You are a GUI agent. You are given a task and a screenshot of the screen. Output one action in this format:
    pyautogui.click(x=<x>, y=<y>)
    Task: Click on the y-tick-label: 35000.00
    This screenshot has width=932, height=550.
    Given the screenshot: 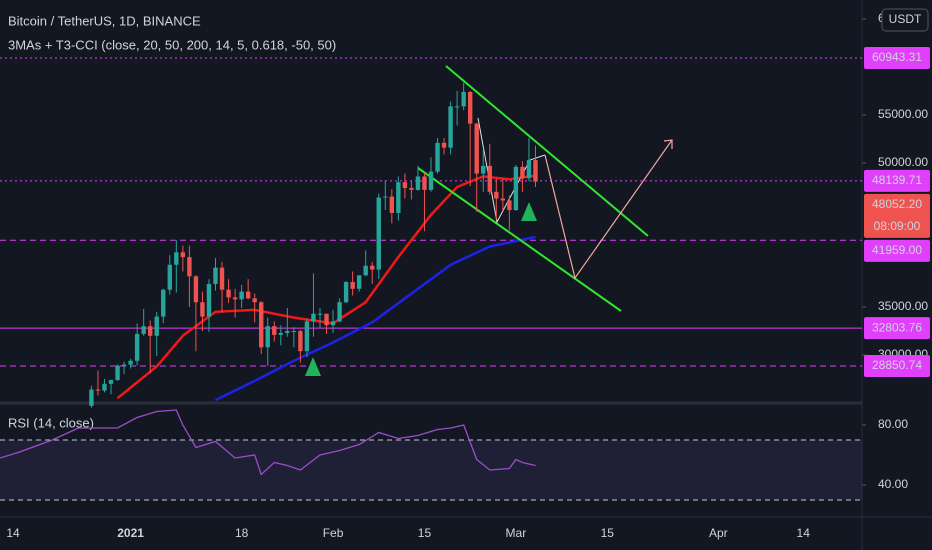 What is the action you would take?
    pyautogui.click(x=903, y=306)
    